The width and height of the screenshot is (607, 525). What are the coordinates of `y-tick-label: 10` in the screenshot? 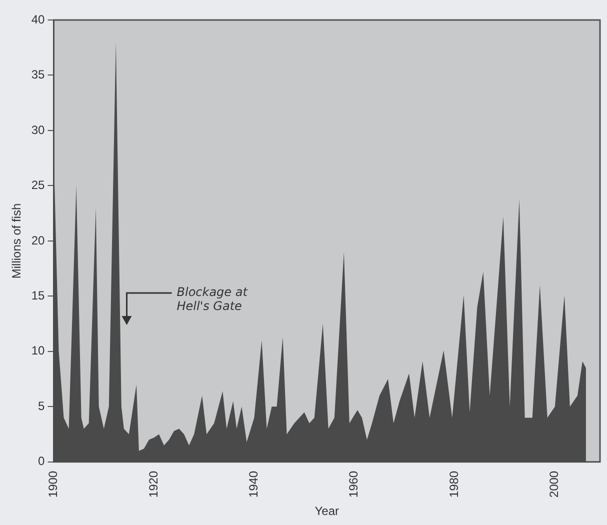 It's located at (38, 351).